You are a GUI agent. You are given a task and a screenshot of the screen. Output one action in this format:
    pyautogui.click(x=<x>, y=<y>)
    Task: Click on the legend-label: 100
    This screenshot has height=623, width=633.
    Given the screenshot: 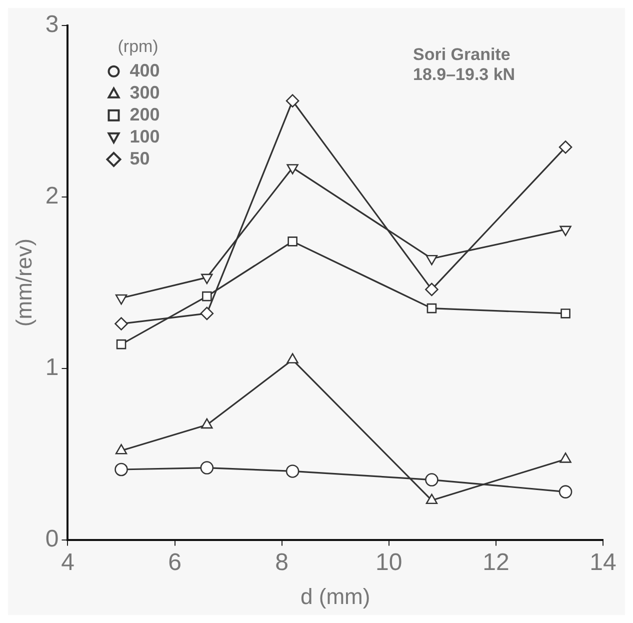 What is the action you would take?
    pyautogui.click(x=145, y=136)
    